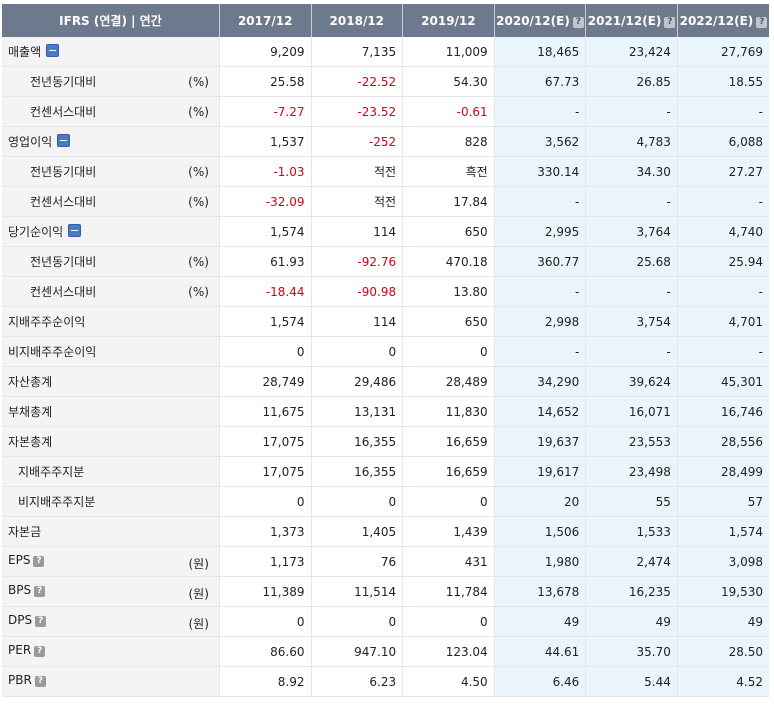  What do you see at coordinates (111, 321) in the screenshot?
I see `row-label-cell: 지배주주순이익` at bounding box center [111, 321].